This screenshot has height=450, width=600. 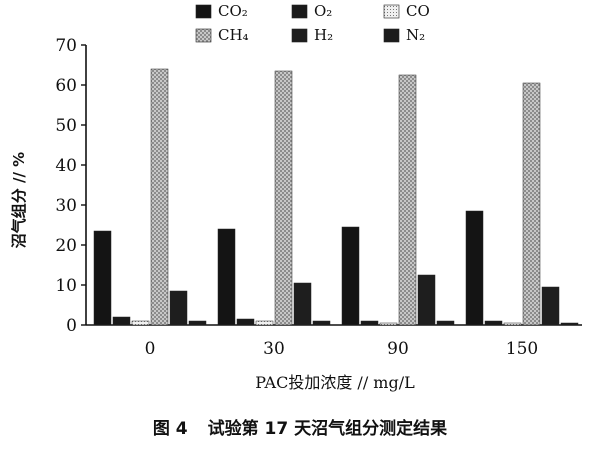 What do you see at coordinates (418, 11) in the screenshot?
I see `legend-label: CO` at bounding box center [418, 11].